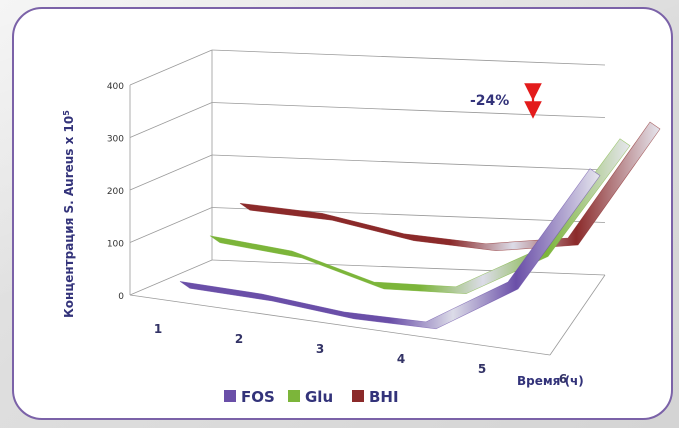 The width and height of the screenshot is (679, 428). What do you see at coordinates (158, 329) in the screenshot?
I see `x-tick-label: 1` at bounding box center [158, 329].